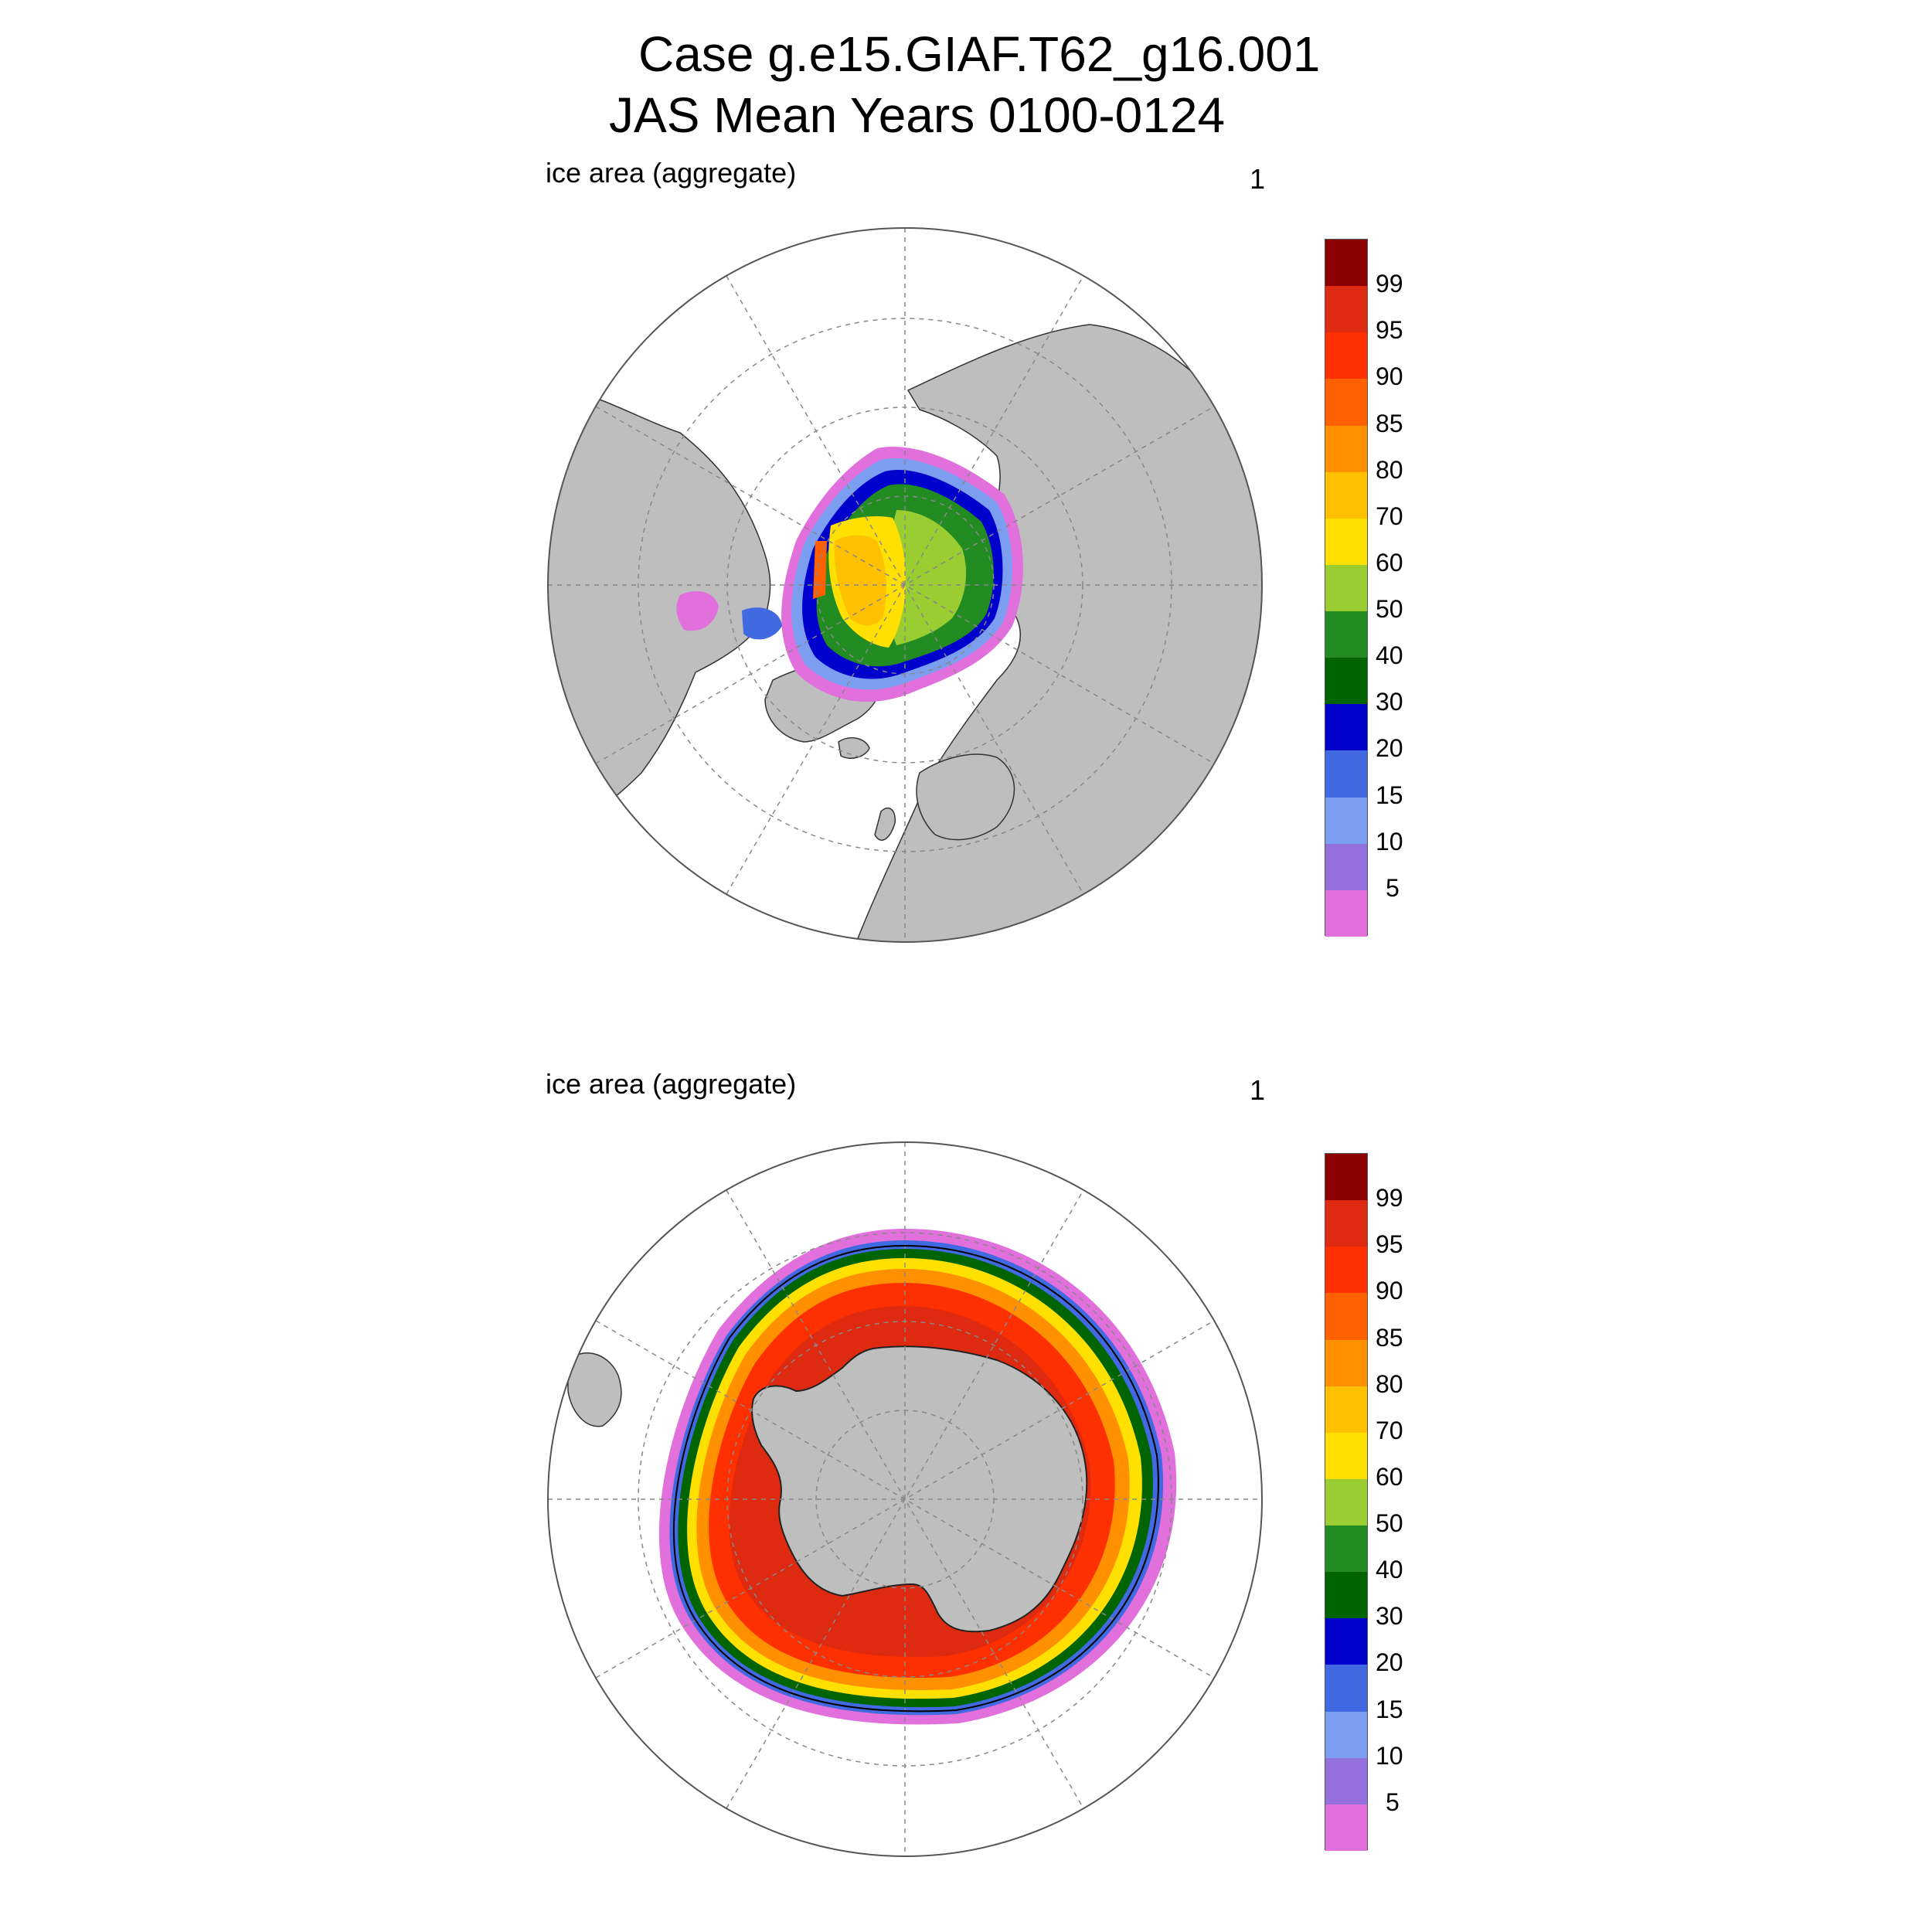  I want to click on south-graticule, so click(905, 1499).